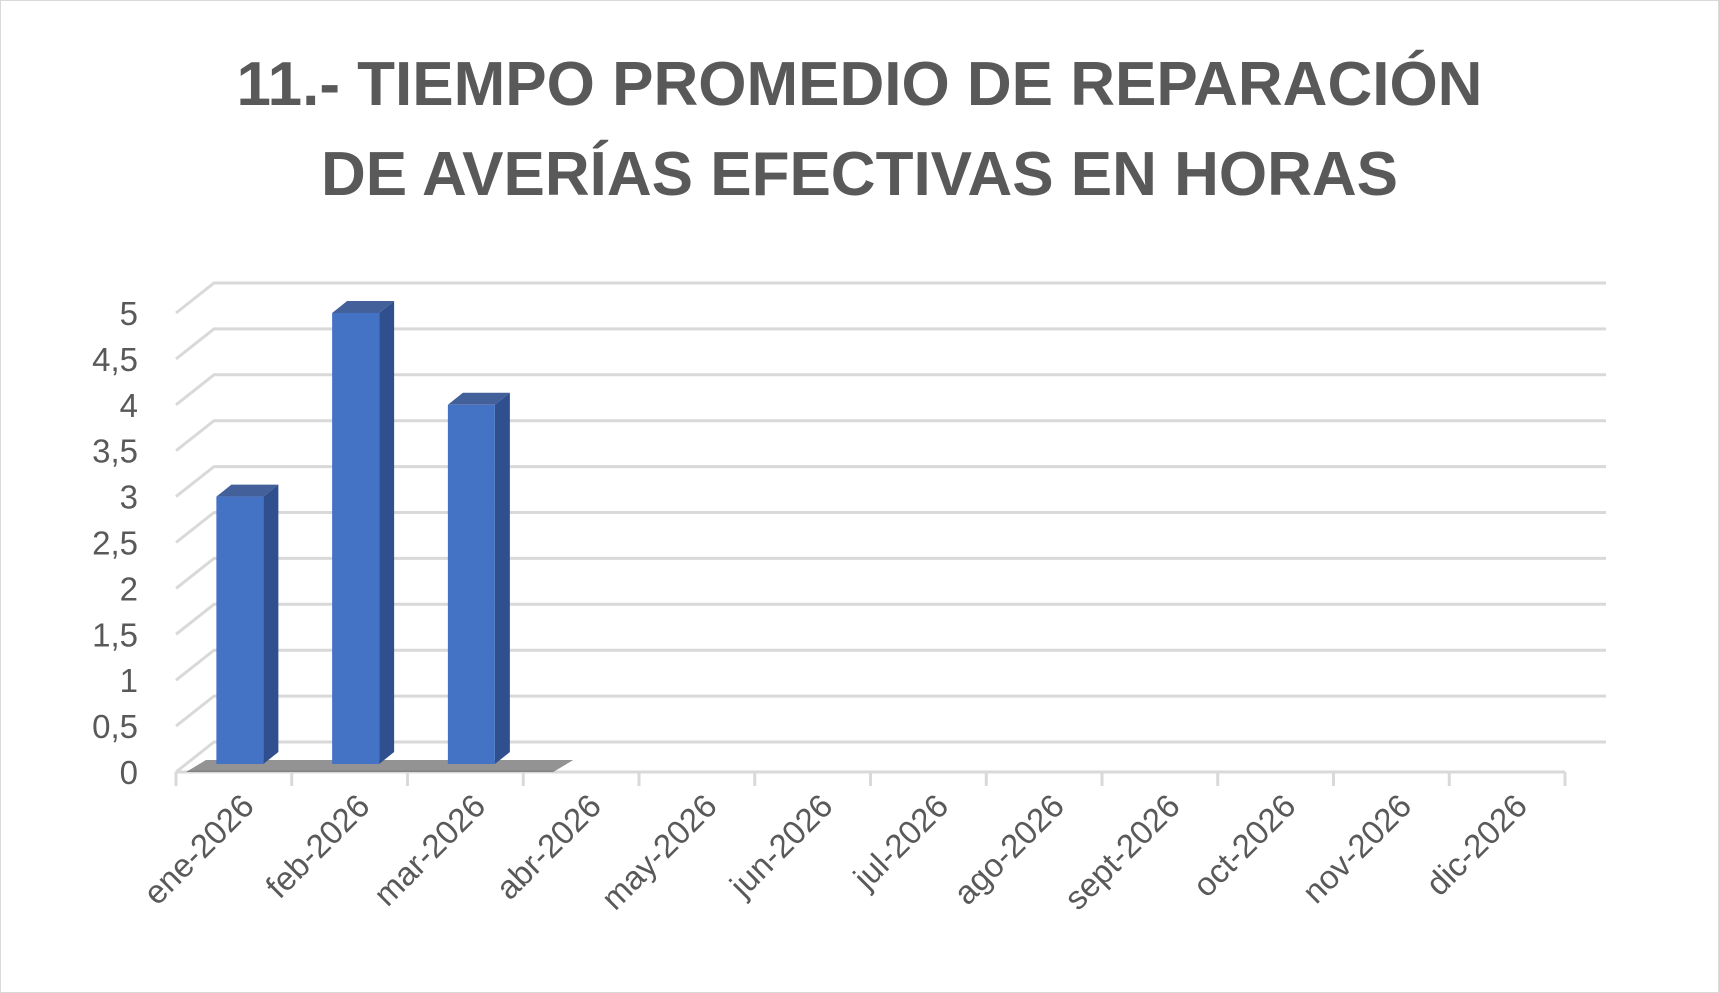 The image size is (1719, 993). What do you see at coordinates (129, 497) in the screenshot?
I see `y-tick-label: 3` at bounding box center [129, 497].